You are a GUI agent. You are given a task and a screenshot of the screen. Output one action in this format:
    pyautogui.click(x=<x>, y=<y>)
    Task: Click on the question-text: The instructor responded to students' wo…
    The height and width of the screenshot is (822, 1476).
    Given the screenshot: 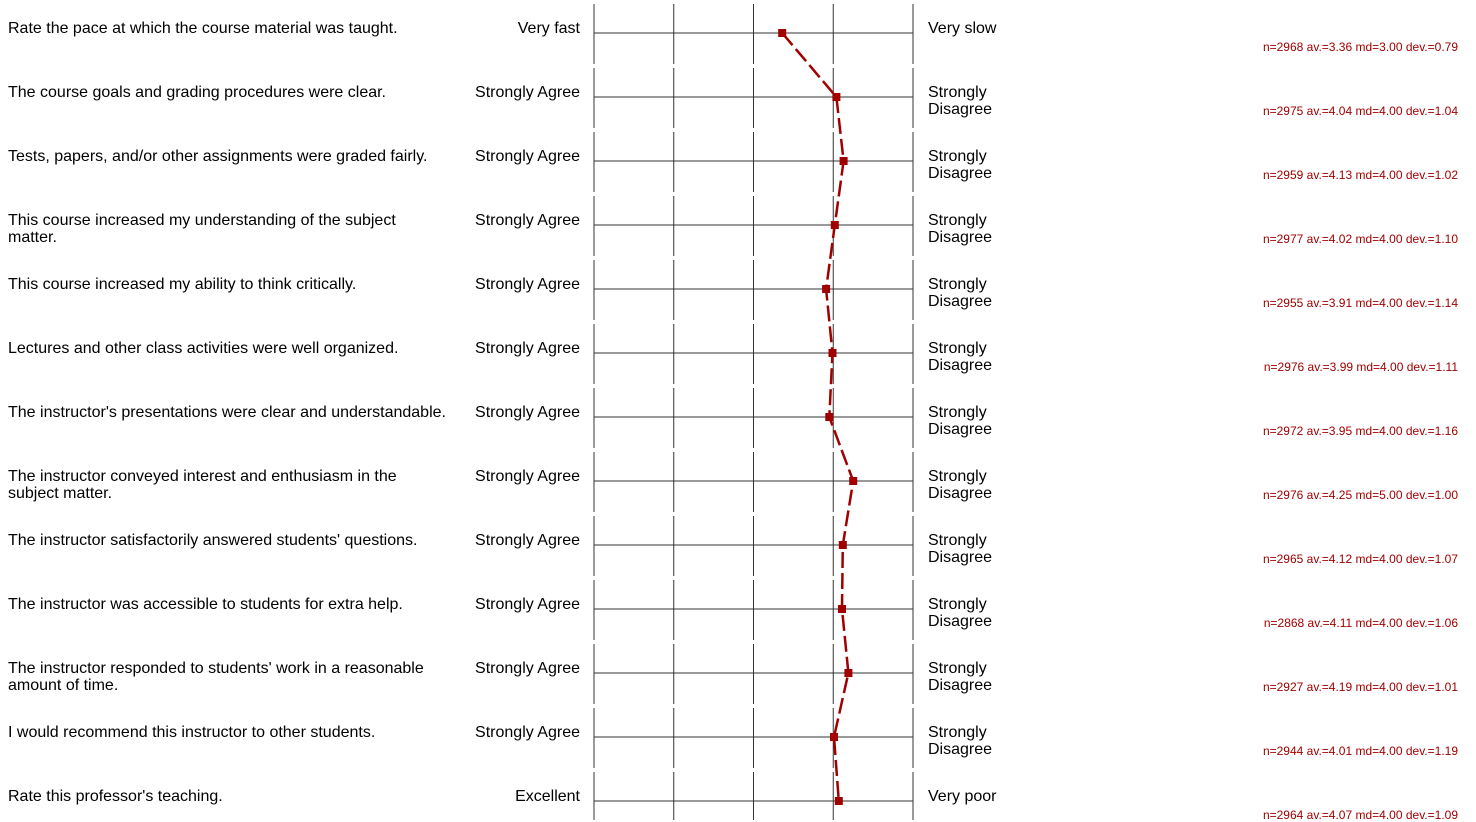 What is the action you would take?
    pyautogui.click(x=216, y=677)
    